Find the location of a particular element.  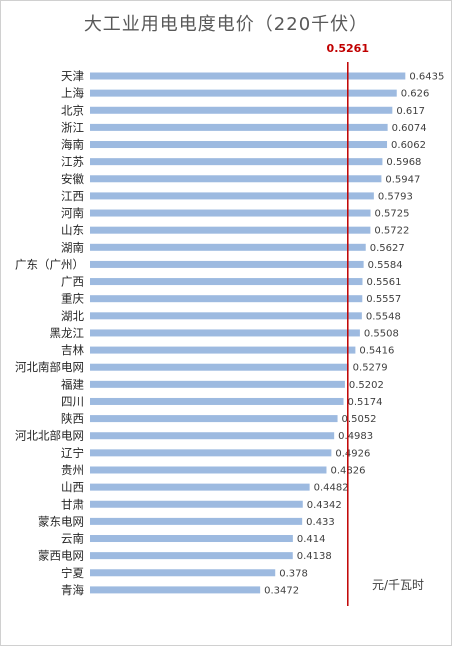

category-label: 河北北部电网 is located at coordinates (49, 436).